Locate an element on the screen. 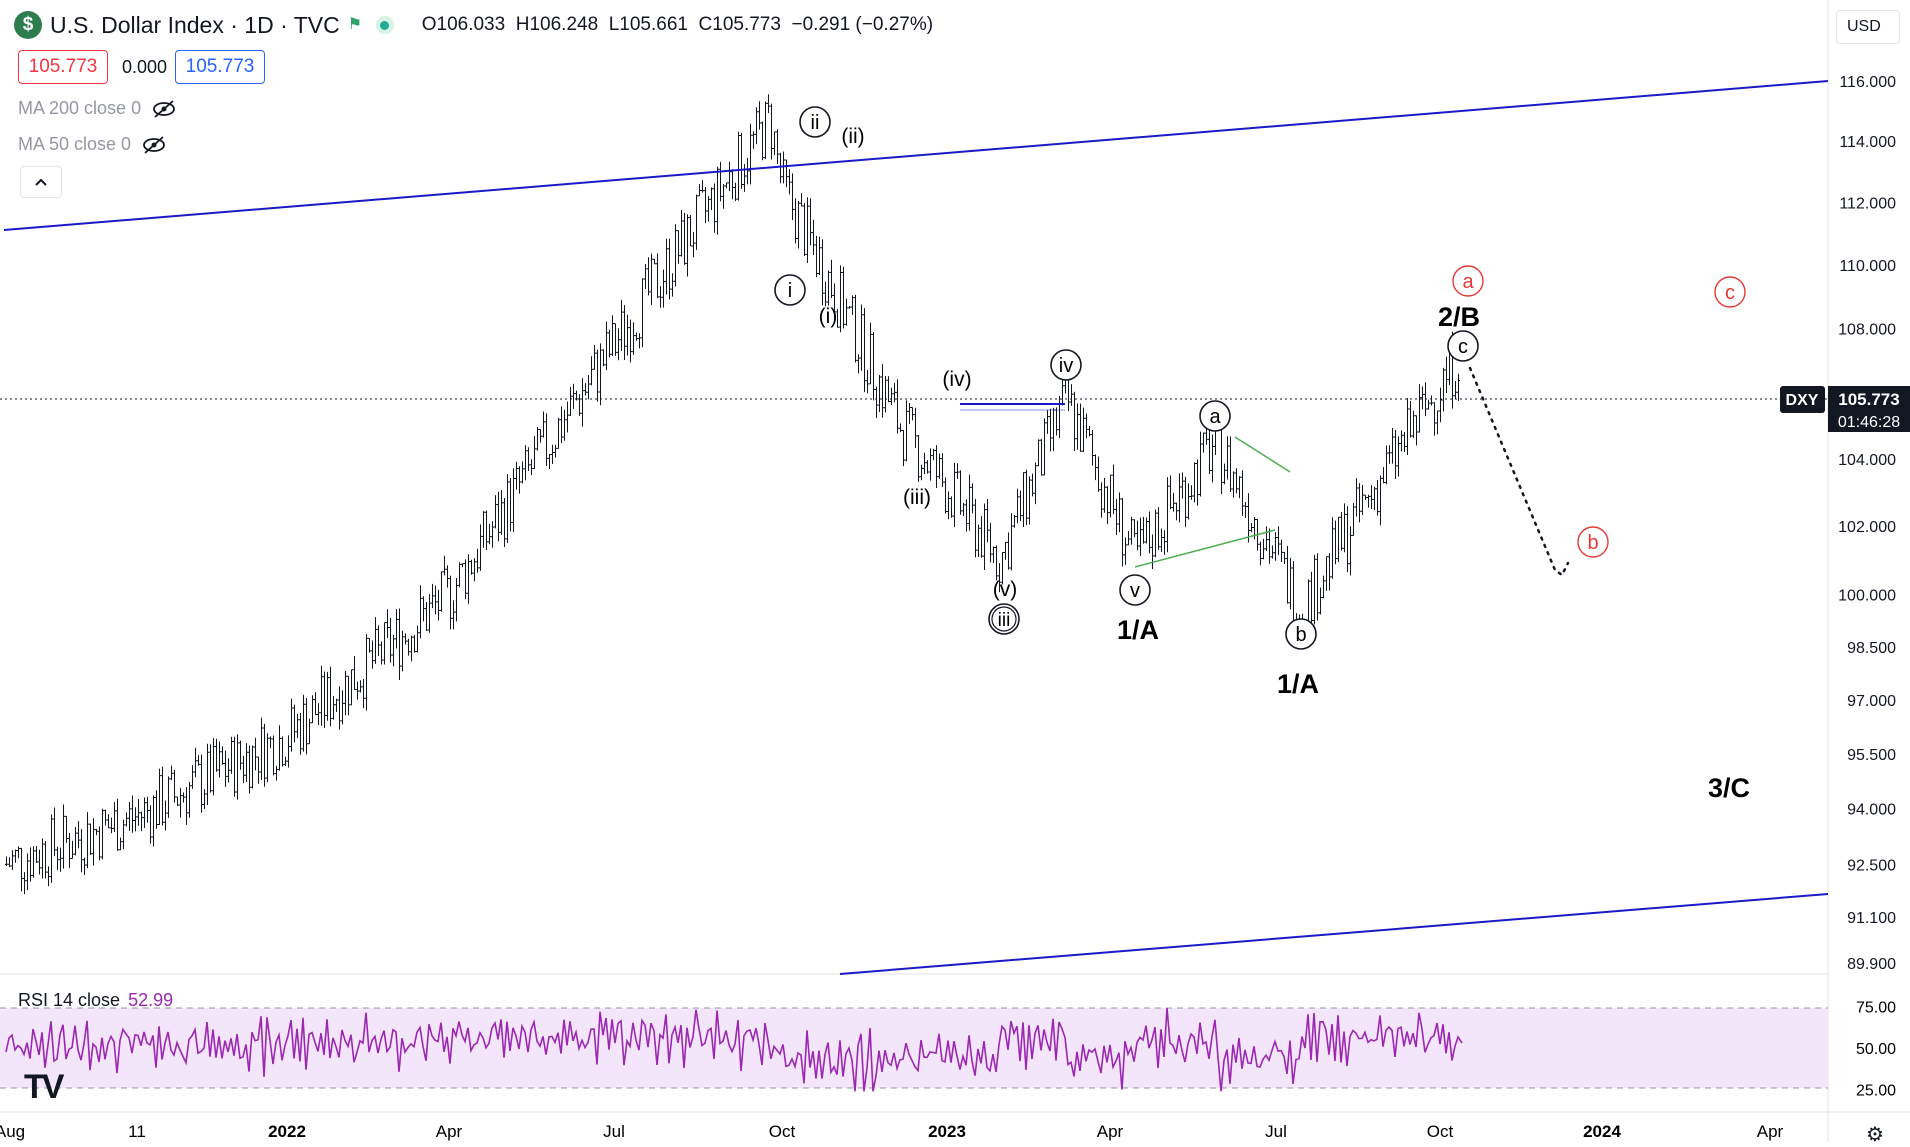  collapse-legend-button is located at coordinates (41, 182).